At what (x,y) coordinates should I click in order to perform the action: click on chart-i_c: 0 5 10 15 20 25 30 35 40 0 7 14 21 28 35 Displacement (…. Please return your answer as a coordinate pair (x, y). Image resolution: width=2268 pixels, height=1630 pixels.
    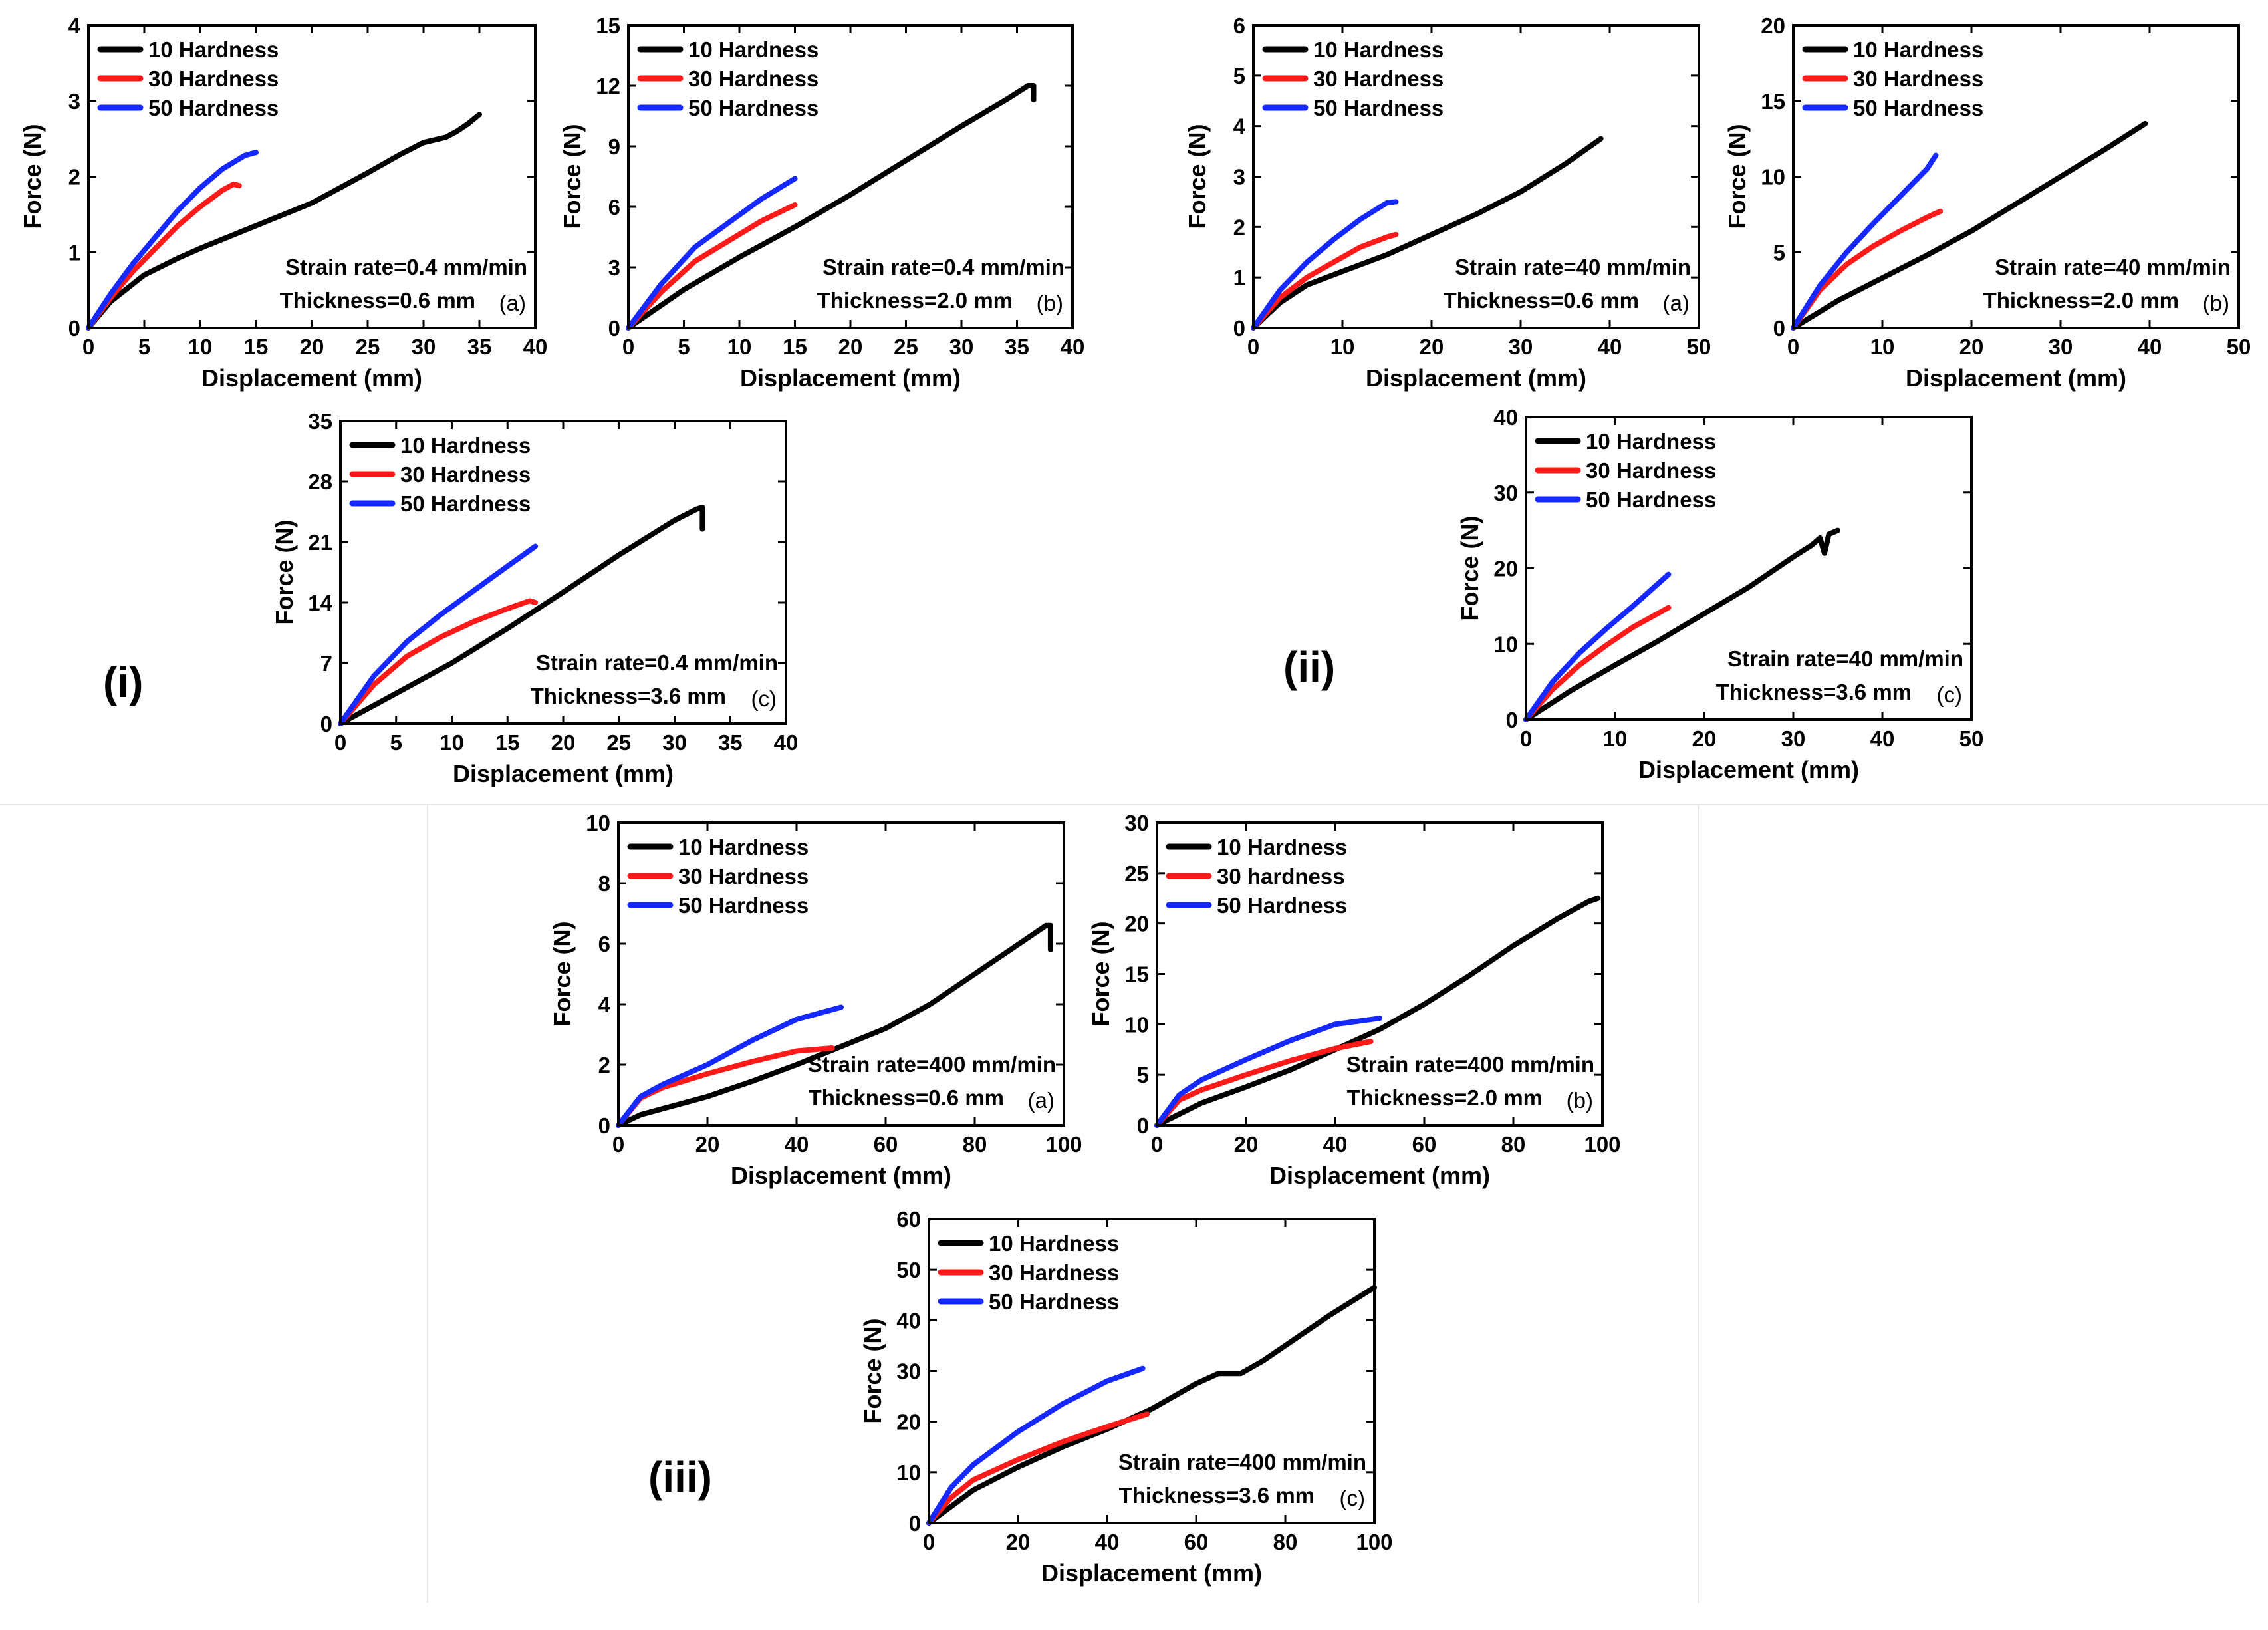
    Looking at the image, I should click on (534, 598).